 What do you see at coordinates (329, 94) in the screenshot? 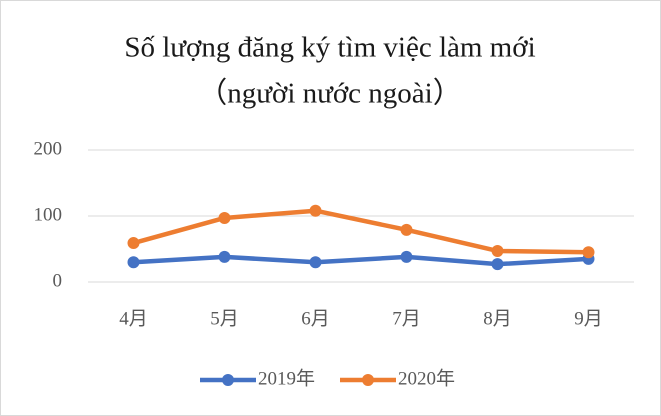
I see `chart-subtitle: （người nước ngoài）` at bounding box center [329, 94].